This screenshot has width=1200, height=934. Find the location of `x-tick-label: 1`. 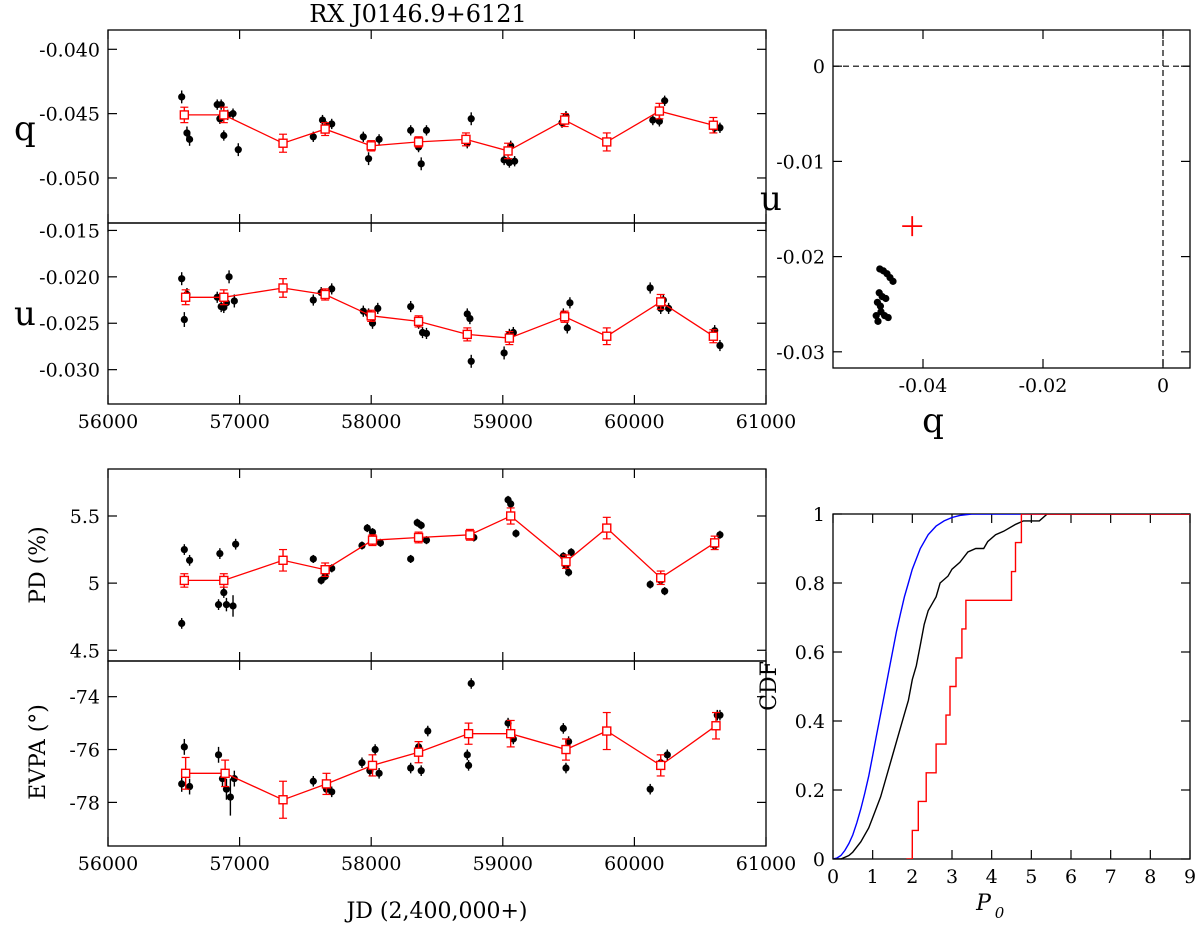

x-tick-label: 1 is located at coordinates (873, 877).